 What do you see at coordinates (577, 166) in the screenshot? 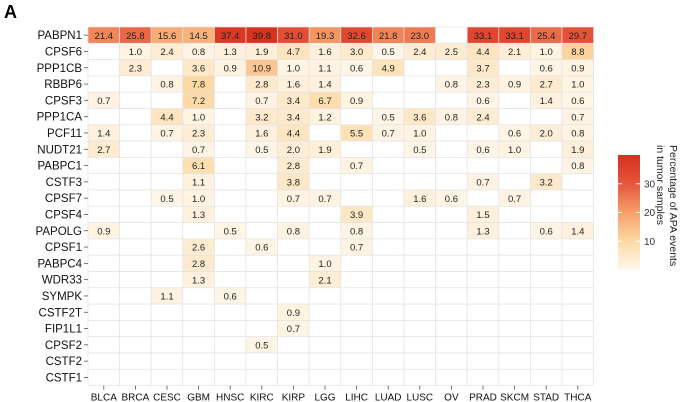
I see `cell-value-label: 0.8` at bounding box center [577, 166].